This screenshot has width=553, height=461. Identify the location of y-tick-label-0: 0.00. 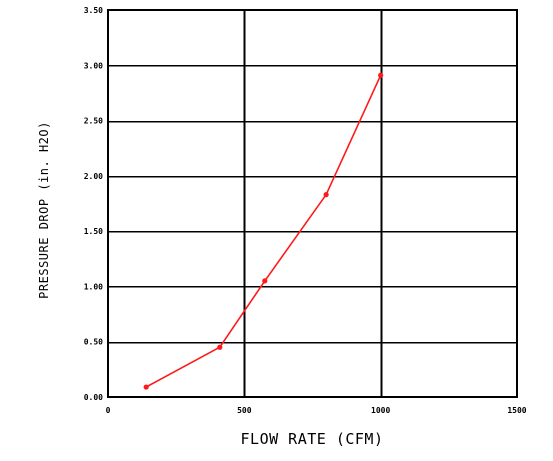
(93, 397).